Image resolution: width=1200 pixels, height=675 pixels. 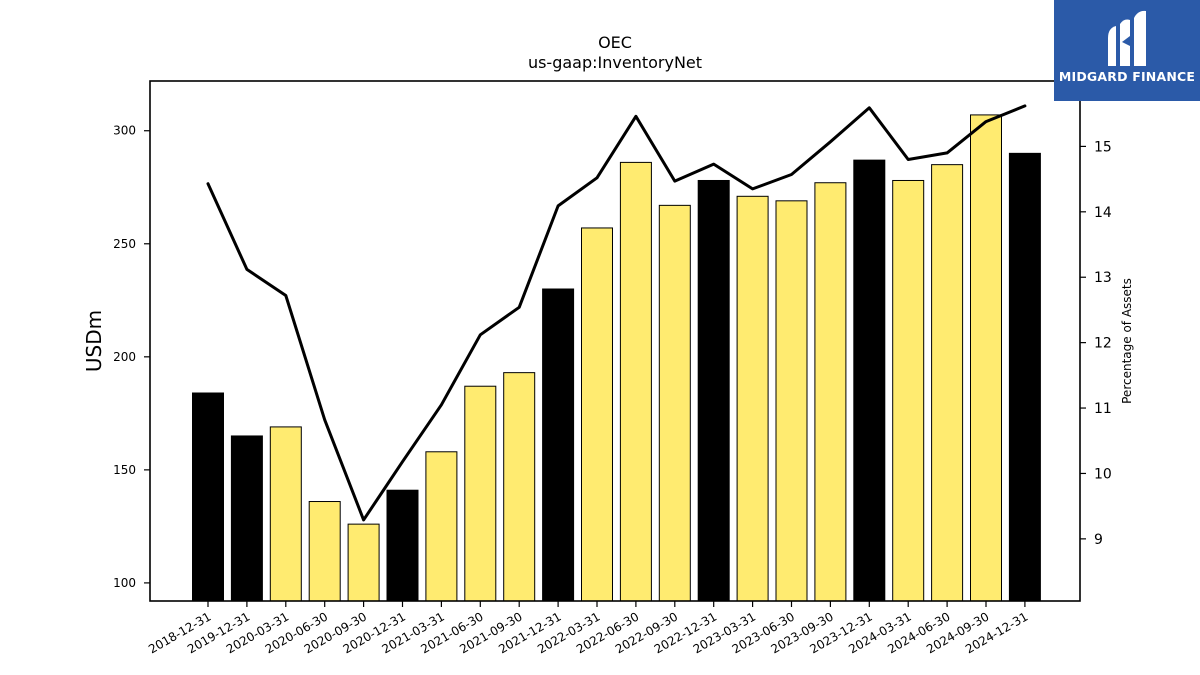 What do you see at coordinates (1103, 409) in the screenshot?
I see `y2-tick-label: 11` at bounding box center [1103, 409].